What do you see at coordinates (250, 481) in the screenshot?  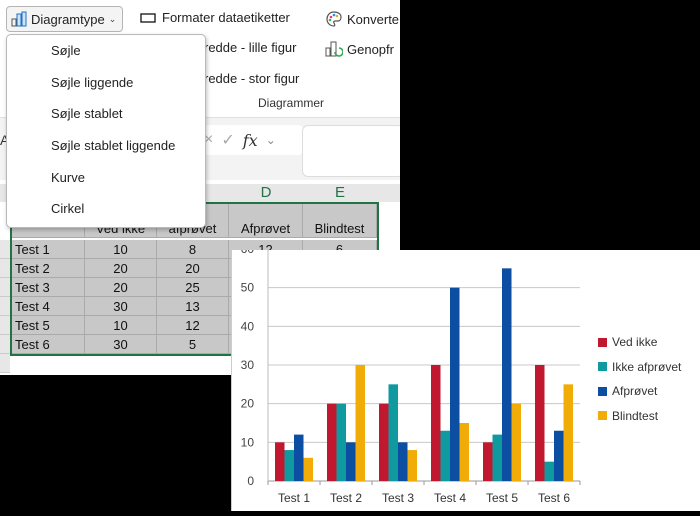 I see `svg-text: 0` at bounding box center [250, 481].